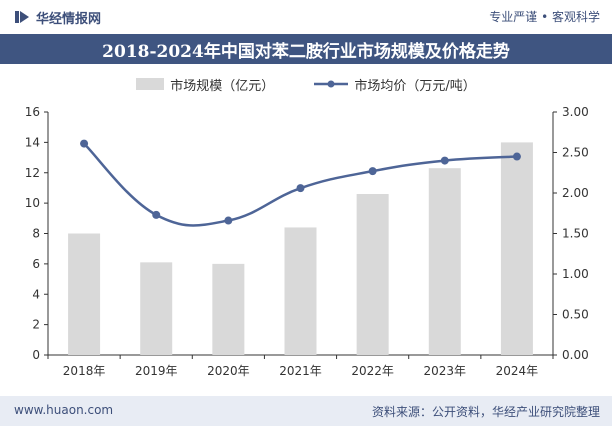 This screenshot has height=426, width=612. Describe the element at coordinates (32, 112) in the screenshot. I see `y-left-tick-label: 16` at that location.